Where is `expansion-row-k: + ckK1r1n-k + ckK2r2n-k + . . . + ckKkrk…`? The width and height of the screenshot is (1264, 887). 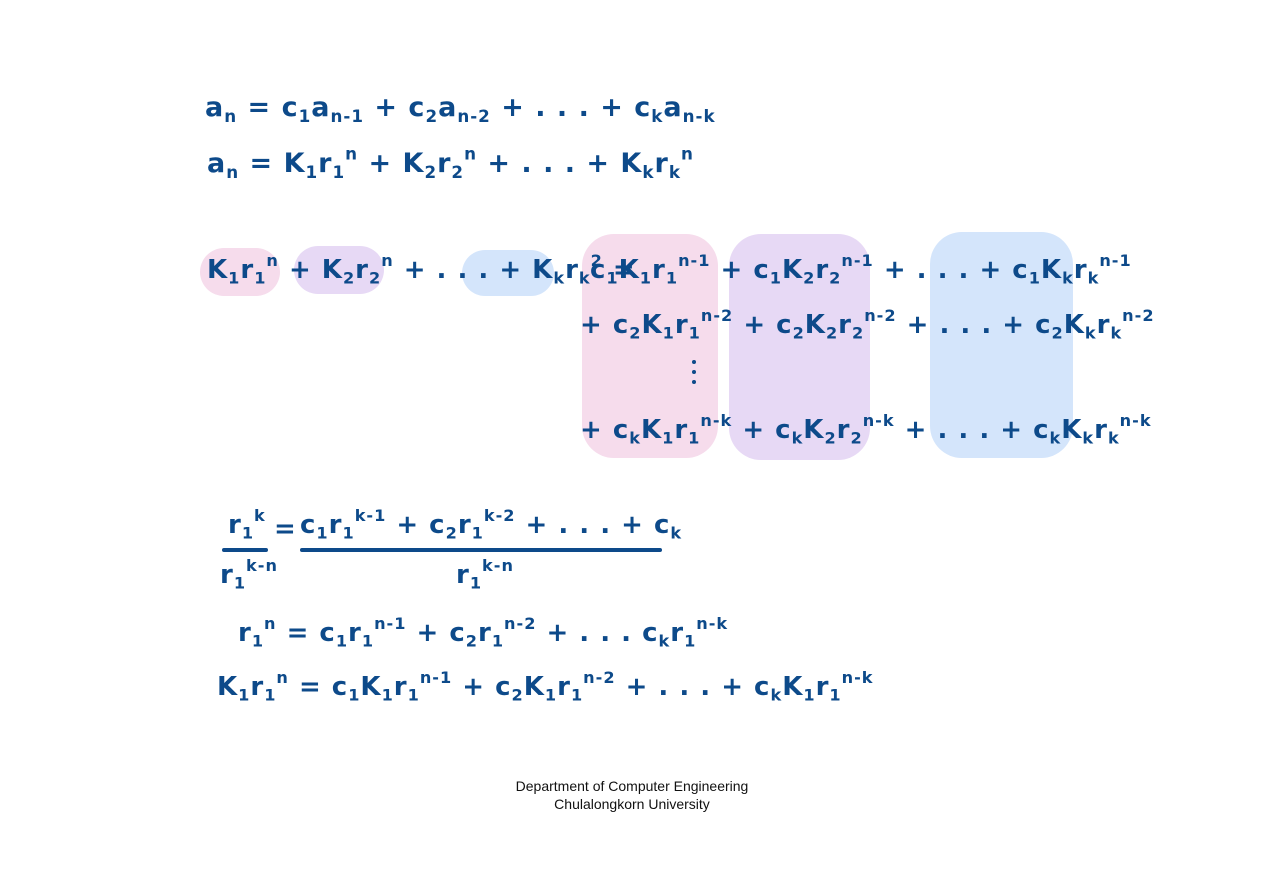 expansion-row-k: + ckK1r1n-k + ckK2r2n-k + . . . + ckKkrk… is located at coordinates (866, 429).